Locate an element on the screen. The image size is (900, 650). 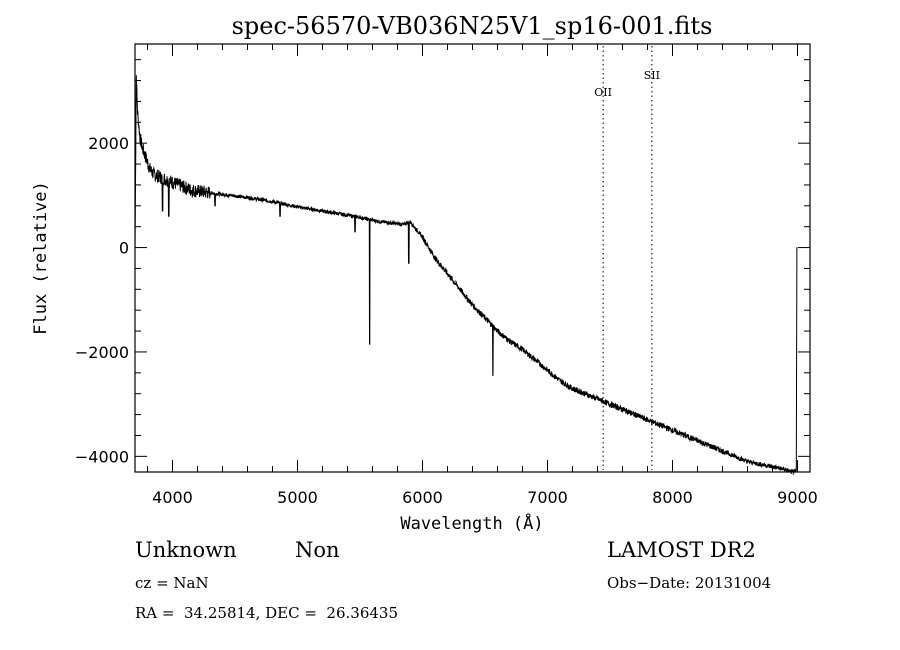
y-tick-label: −2000 is located at coordinates (102, 352).